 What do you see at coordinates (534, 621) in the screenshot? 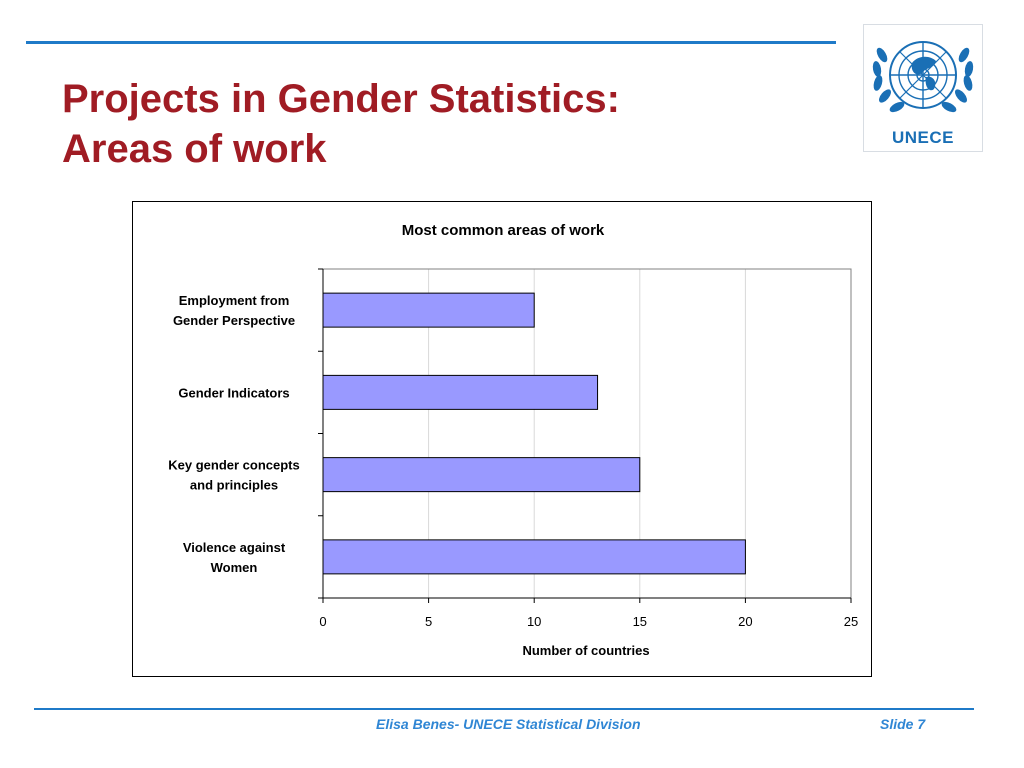
I see `x-tick-label: 10` at bounding box center [534, 621].